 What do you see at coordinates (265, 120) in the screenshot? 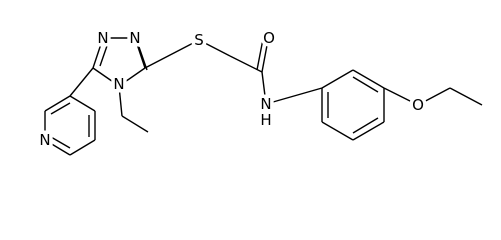
I see `atom-label: H` at bounding box center [265, 120].